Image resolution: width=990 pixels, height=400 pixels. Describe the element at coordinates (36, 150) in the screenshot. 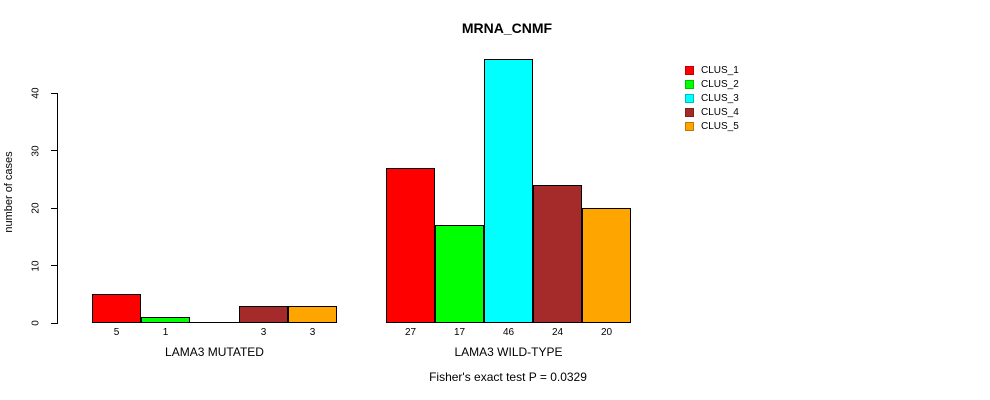

I see `y-tick-label: 30` at that location.